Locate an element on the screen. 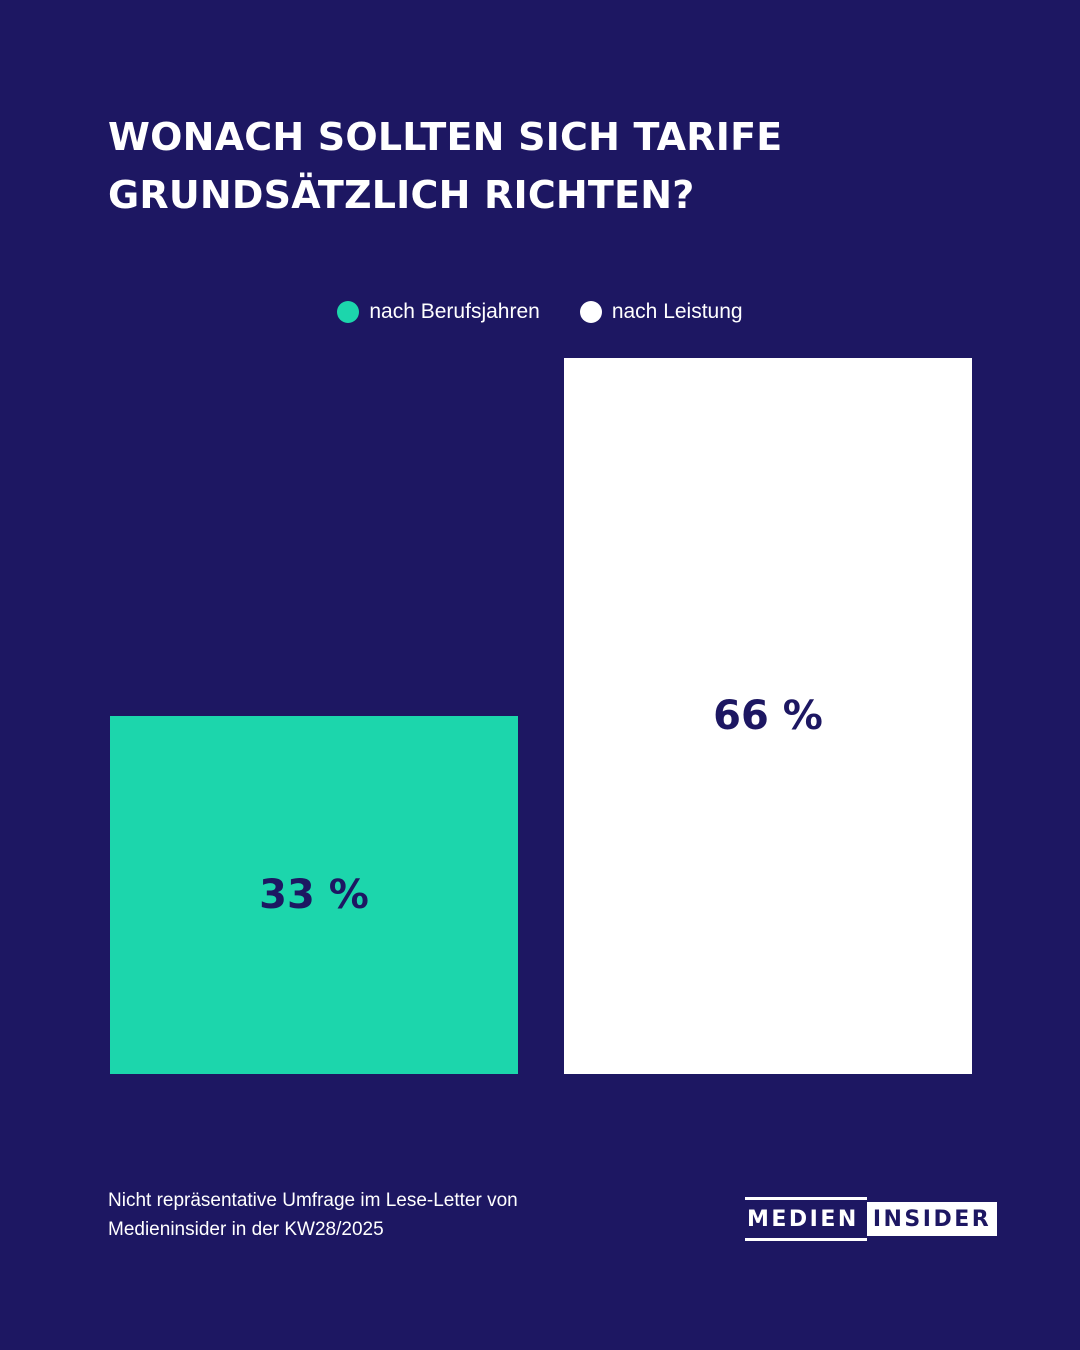 This screenshot has height=1350, width=1080. logo-part-insider: INSIDER is located at coordinates (932, 1219).